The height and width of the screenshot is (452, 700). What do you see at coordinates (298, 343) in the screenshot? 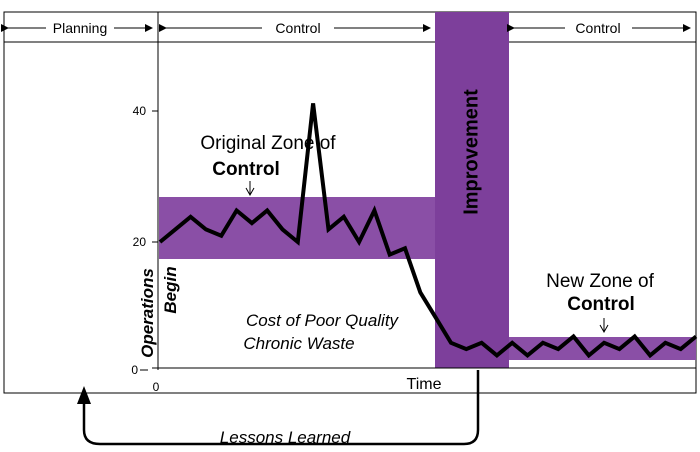
I see `cost-label-line2: Chronic Waste` at bounding box center [298, 343].